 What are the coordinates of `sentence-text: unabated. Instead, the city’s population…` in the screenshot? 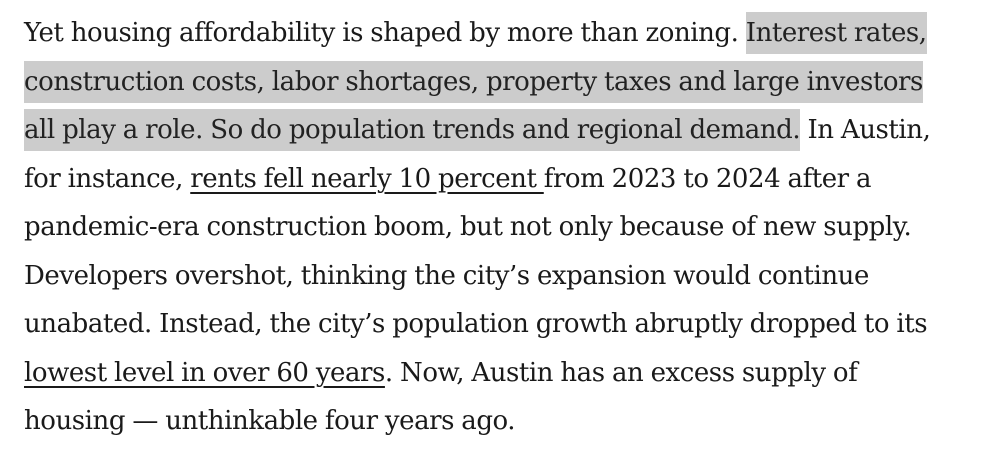 It's located at (476, 324).